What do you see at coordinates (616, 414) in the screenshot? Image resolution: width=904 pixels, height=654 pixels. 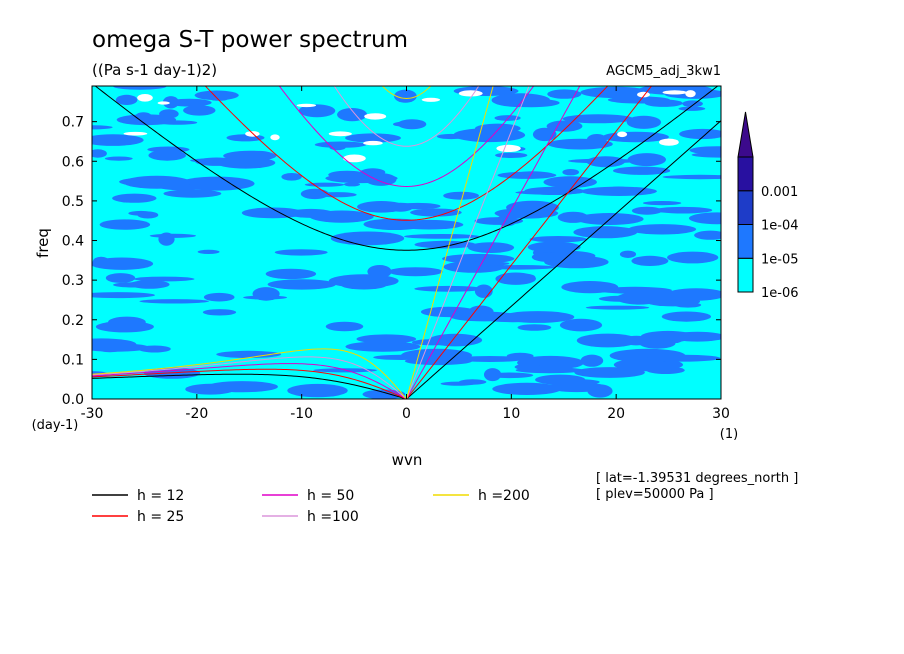 I see `x-tick-label: 20` at bounding box center [616, 414].